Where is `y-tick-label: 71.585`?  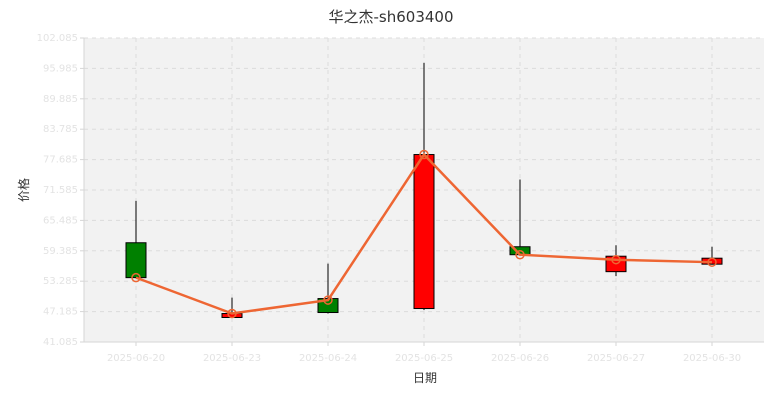 y-tick-label: 71.585 is located at coordinates (60, 190).